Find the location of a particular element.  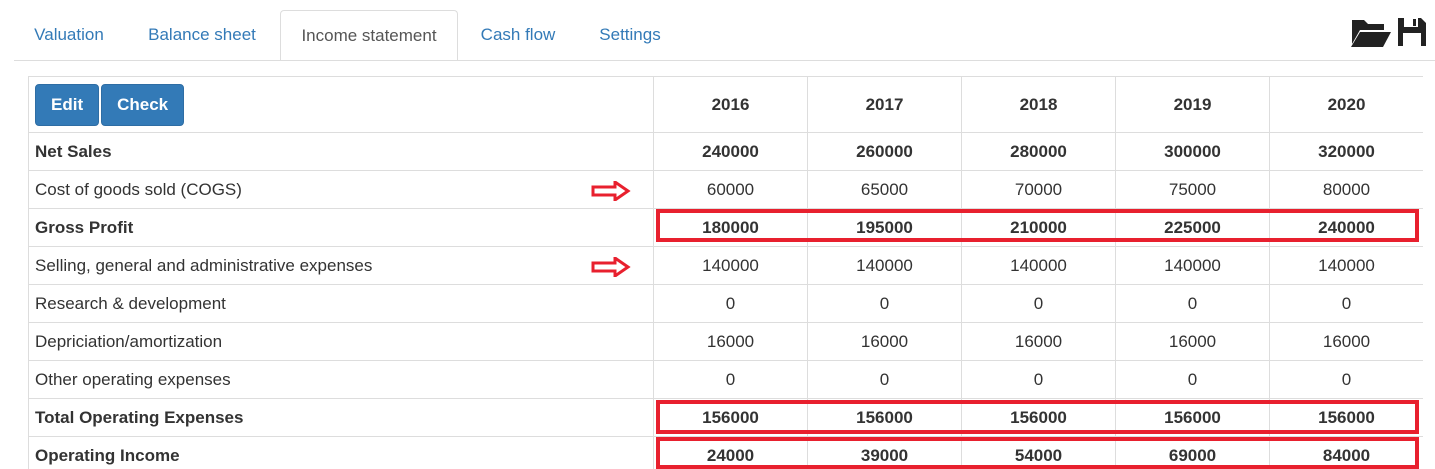

value-cell: 84000 is located at coordinates (1346, 452).